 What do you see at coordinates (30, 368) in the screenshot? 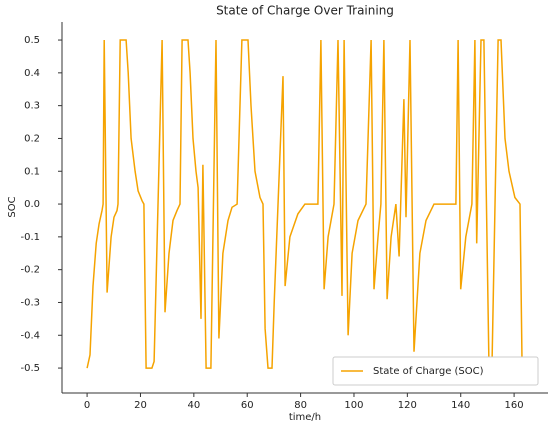
I see `y-tick-label: -0.5` at bounding box center [30, 368].